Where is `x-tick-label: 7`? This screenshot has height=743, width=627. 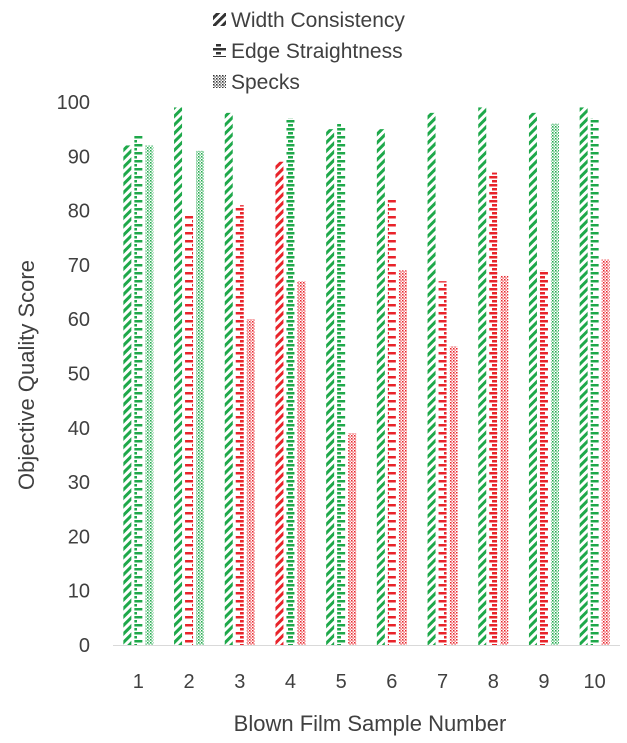
x-tick-label: 7 is located at coordinates (442, 682).